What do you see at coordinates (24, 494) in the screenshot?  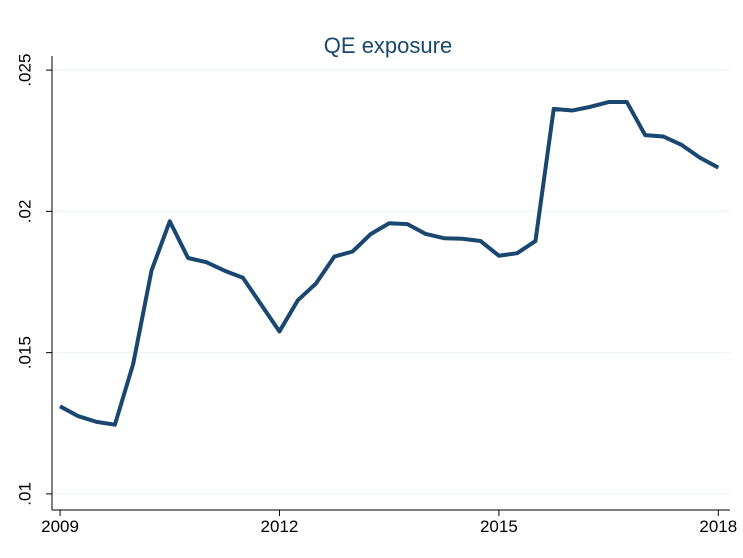 I see `y-tick-label: .01` at bounding box center [24, 494].